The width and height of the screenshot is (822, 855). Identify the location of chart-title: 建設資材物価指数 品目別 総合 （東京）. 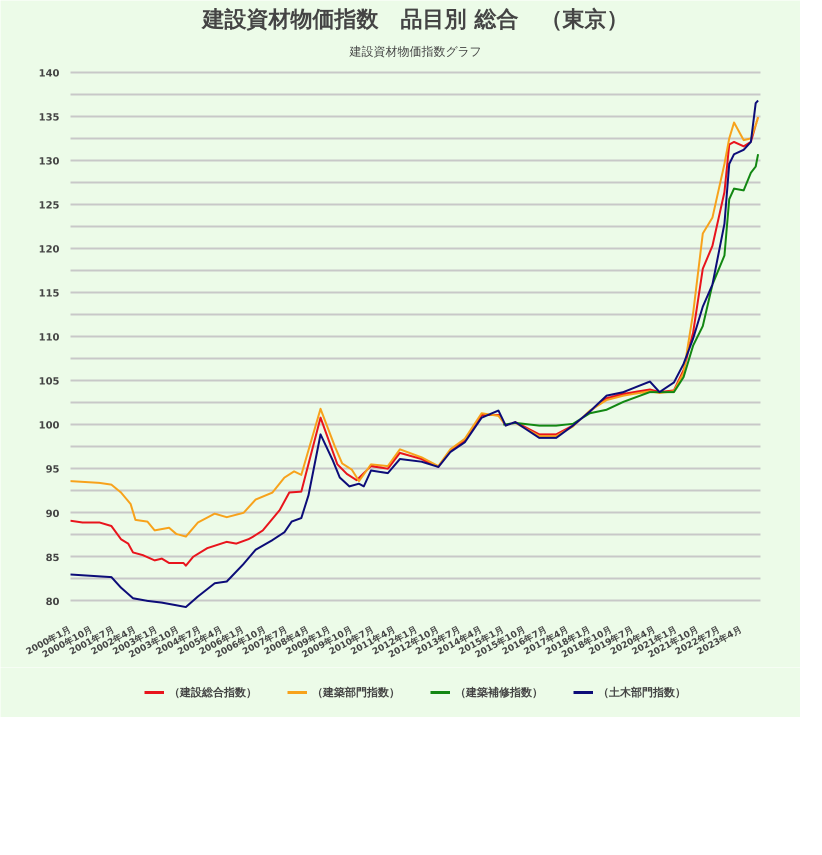
(414, 19).